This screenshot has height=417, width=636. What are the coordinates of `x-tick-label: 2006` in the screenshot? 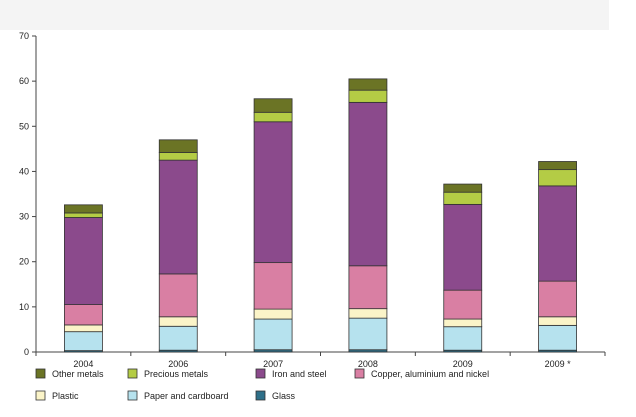 It's located at (178, 364).